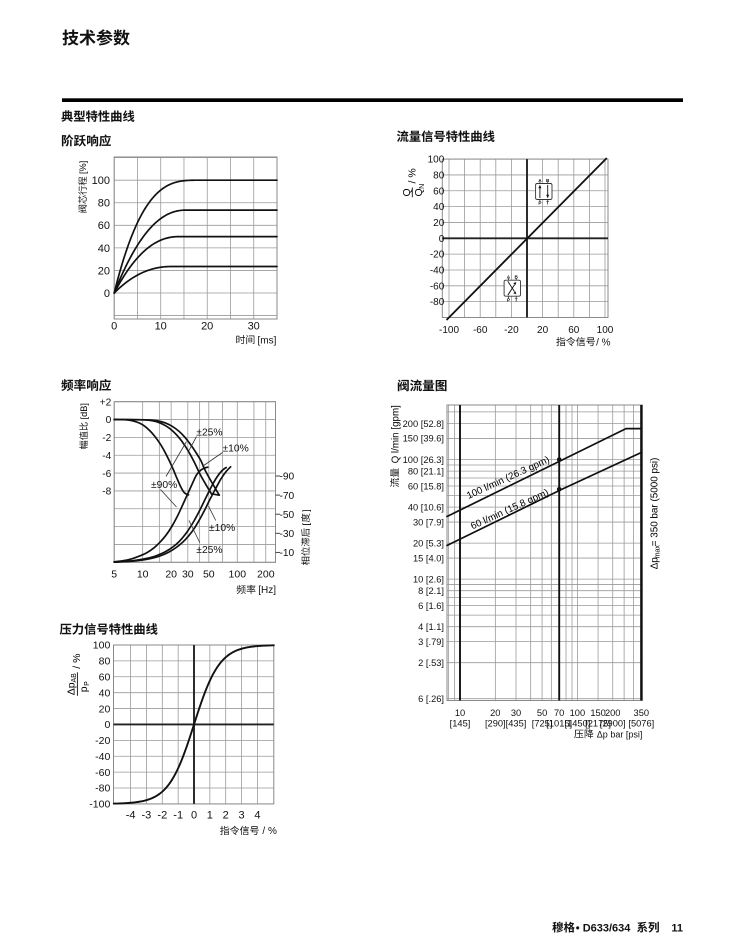 The image size is (730, 945). I want to click on svg-text: p, so click(84, 689).